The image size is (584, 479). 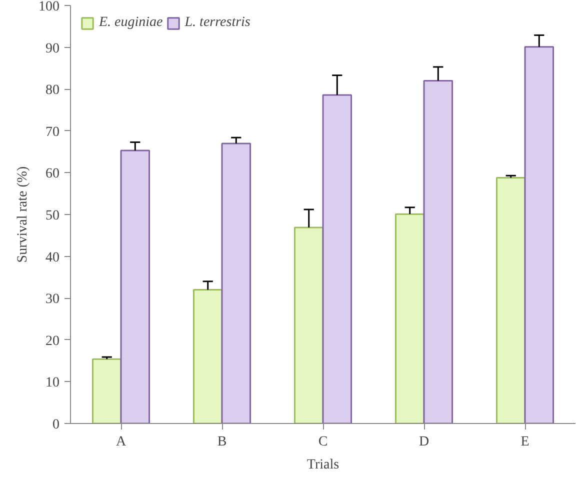 I want to click on y-tick-label: 80, so click(x=53, y=90).